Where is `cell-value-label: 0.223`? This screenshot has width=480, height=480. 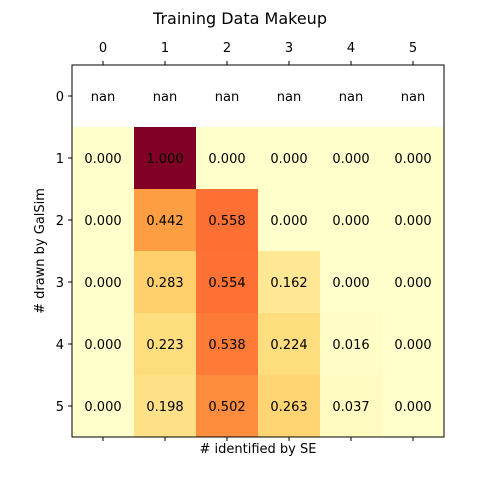
cell-value-label: 0.223 is located at coordinates (164, 345).